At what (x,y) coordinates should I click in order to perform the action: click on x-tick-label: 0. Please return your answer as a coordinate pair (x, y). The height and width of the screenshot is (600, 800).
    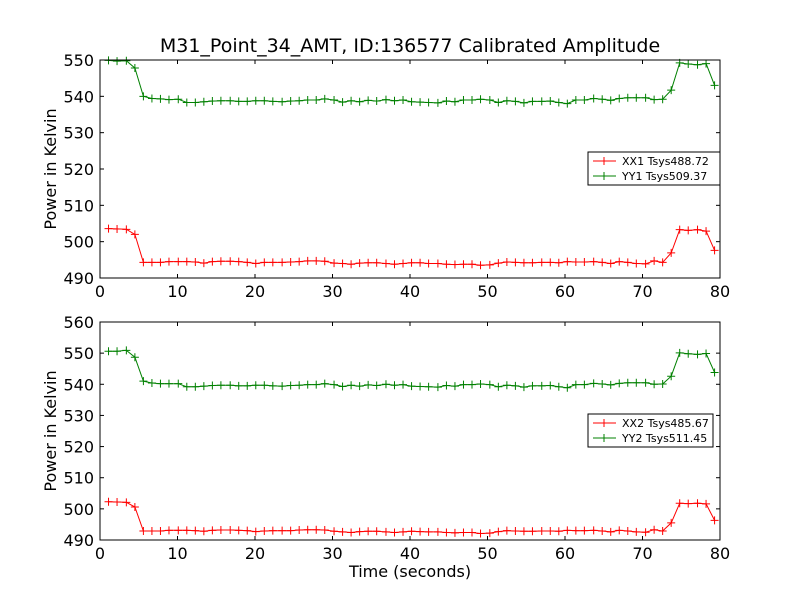
    Looking at the image, I should click on (100, 291).